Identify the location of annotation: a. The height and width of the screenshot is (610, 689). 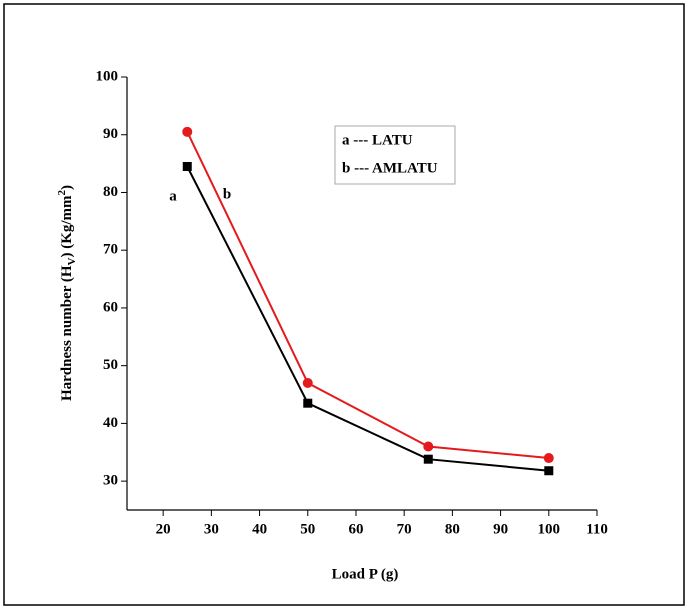
(173, 196).